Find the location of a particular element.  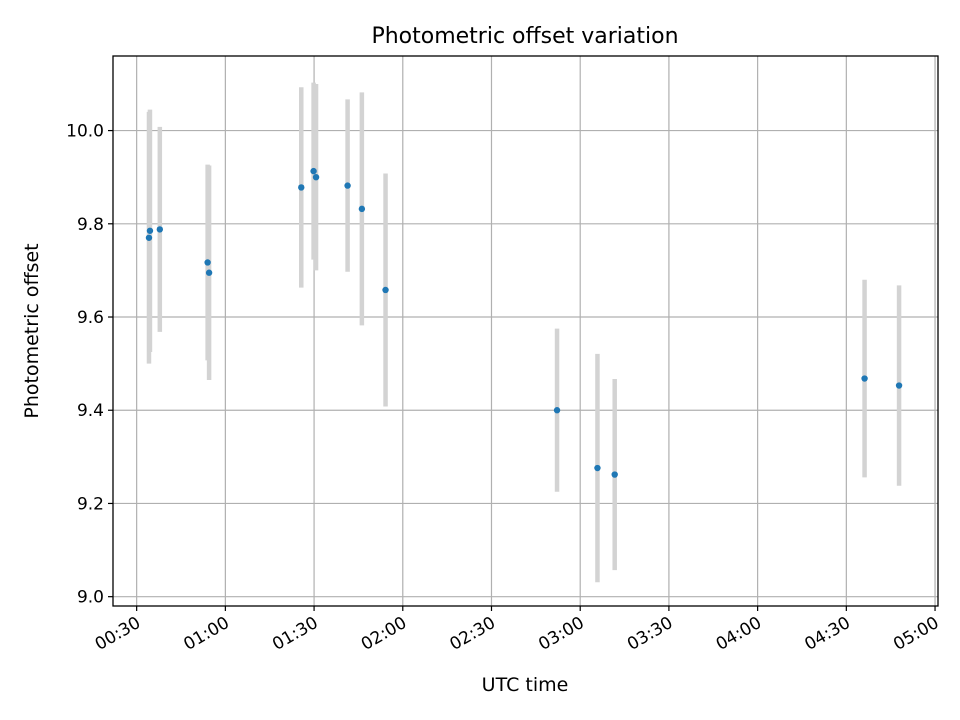

y-tick-label: 9.0 is located at coordinates (90, 598).